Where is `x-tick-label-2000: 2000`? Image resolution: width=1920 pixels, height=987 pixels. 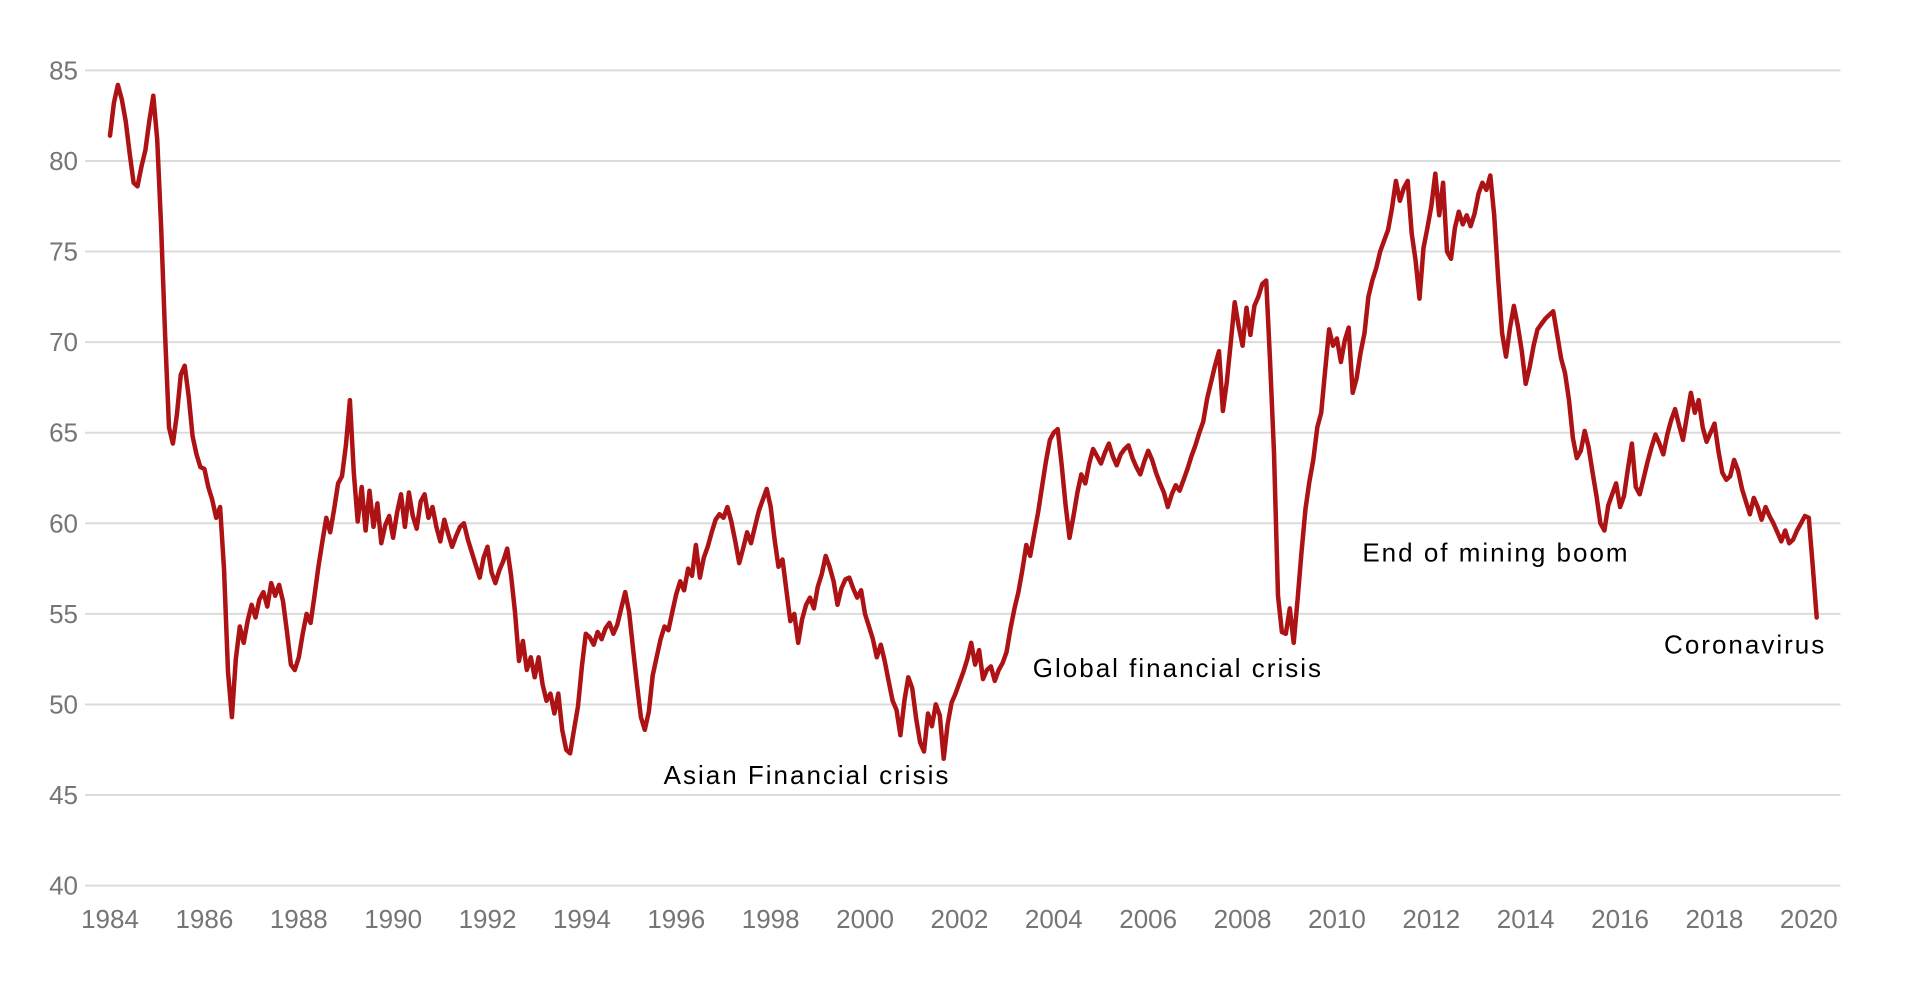 x-tick-label-2000: 2000 is located at coordinates (865, 919).